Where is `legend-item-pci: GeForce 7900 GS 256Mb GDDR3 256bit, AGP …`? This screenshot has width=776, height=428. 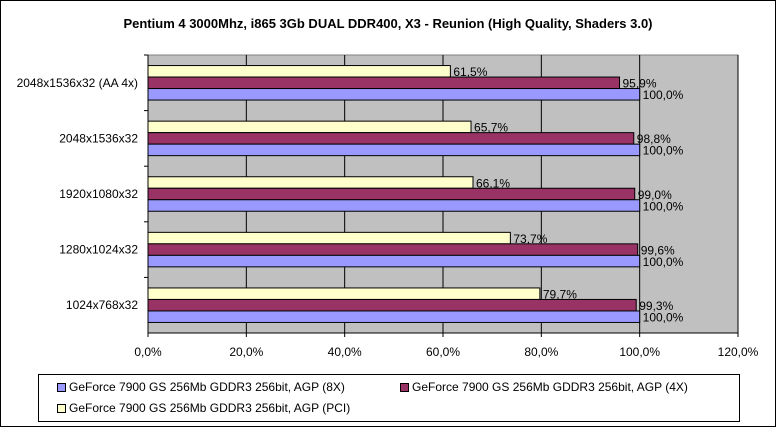
legend-item-pci: GeForce 7900 GS 256Mb GDDR3 256bit, AGP … is located at coordinates (203, 408).